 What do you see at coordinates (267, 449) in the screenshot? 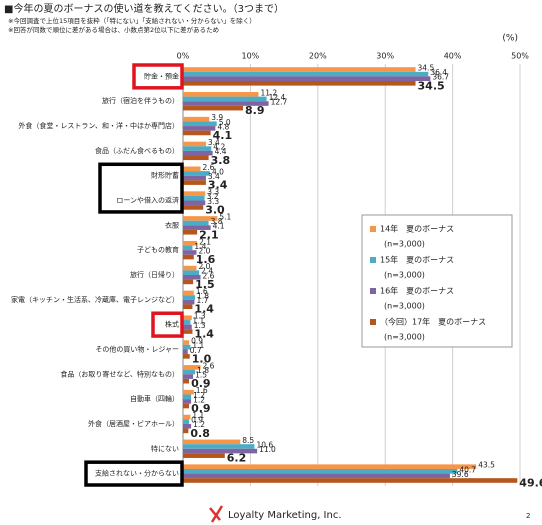
I see `value-label: 11.0` at bounding box center [267, 449].